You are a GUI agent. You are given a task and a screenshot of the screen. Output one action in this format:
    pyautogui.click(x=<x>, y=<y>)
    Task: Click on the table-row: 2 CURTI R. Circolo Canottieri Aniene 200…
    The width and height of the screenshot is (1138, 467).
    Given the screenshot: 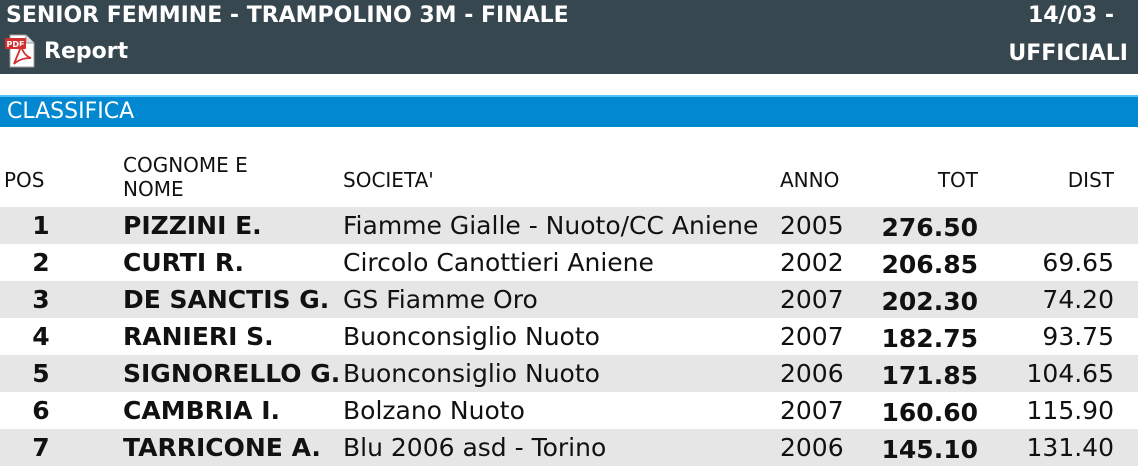 What is the action you would take?
    pyautogui.click(x=569, y=262)
    